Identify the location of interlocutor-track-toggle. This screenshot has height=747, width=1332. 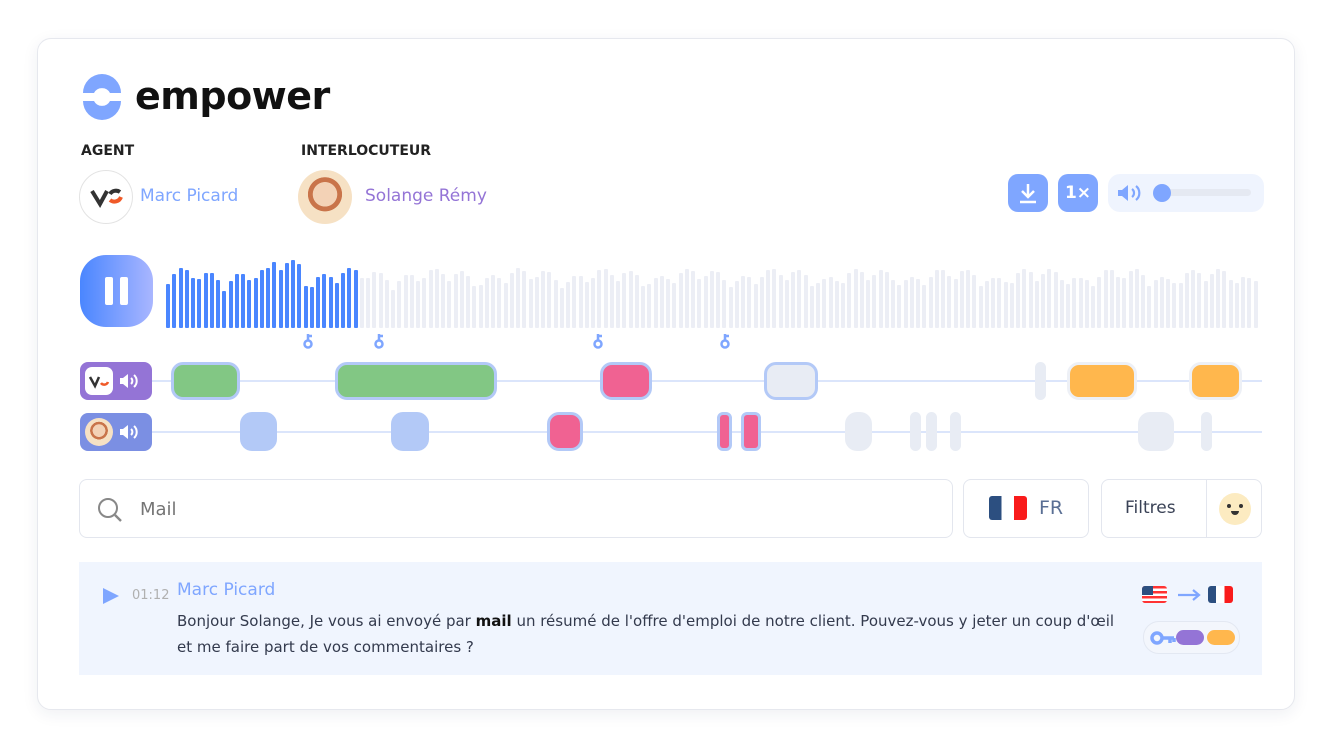
(116, 432).